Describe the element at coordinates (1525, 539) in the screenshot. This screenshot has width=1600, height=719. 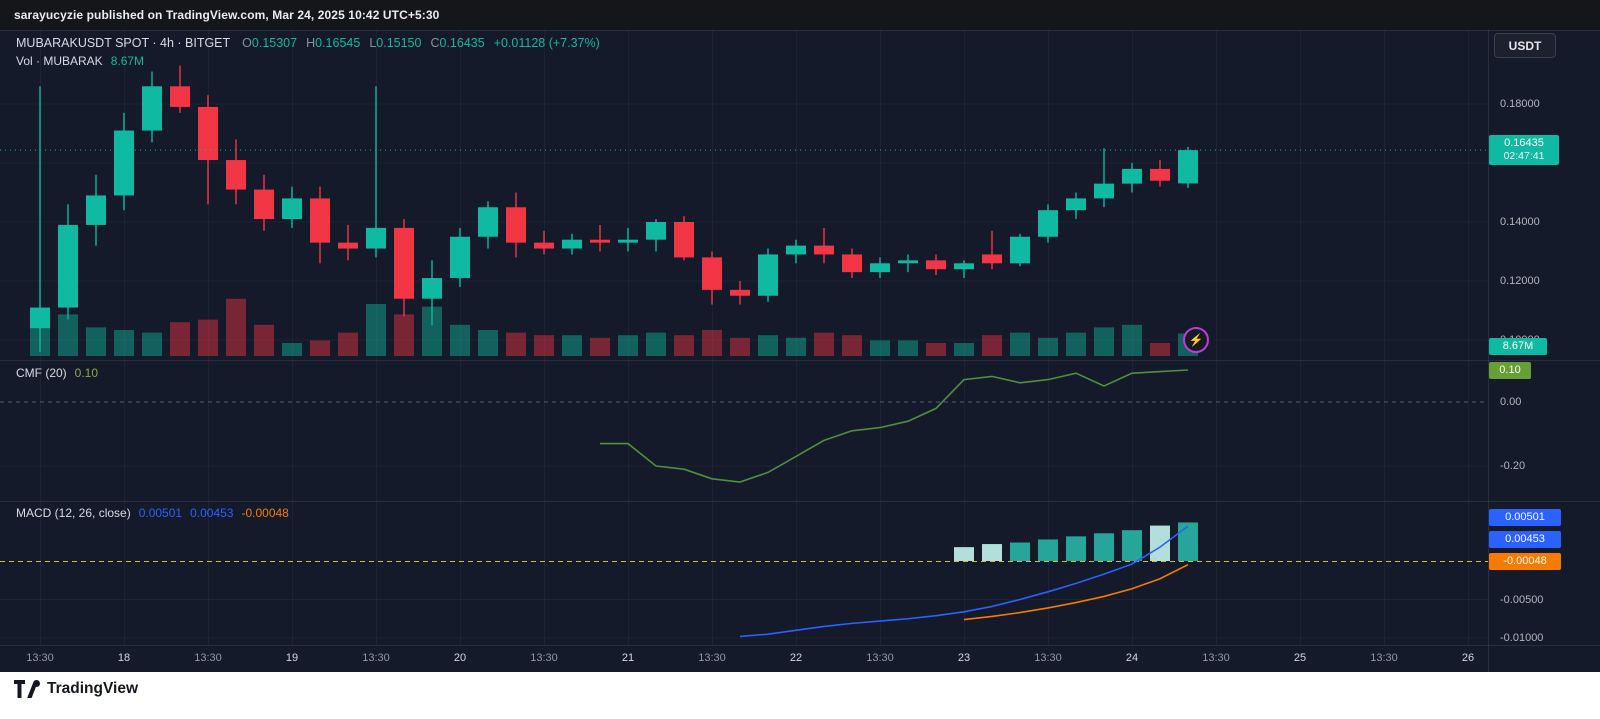
I see `macd-line-badge: 0.00453` at that location.